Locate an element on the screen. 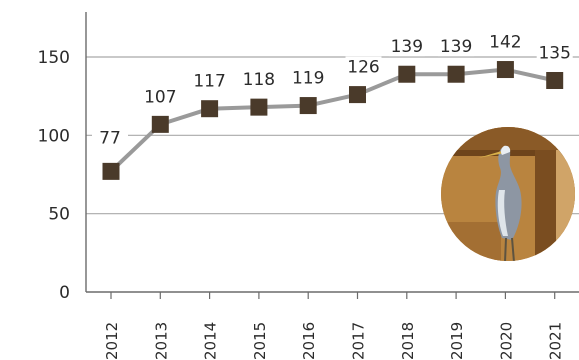  data-point-2012 is located at coordinates (111, 171).